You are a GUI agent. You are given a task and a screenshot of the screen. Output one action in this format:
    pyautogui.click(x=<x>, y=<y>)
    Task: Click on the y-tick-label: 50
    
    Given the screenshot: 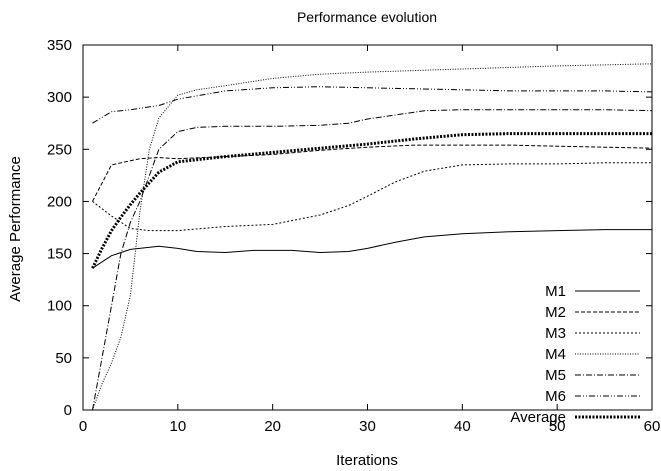 What is the action you would take?
    pyautogui.click(x=63, y=358)
    